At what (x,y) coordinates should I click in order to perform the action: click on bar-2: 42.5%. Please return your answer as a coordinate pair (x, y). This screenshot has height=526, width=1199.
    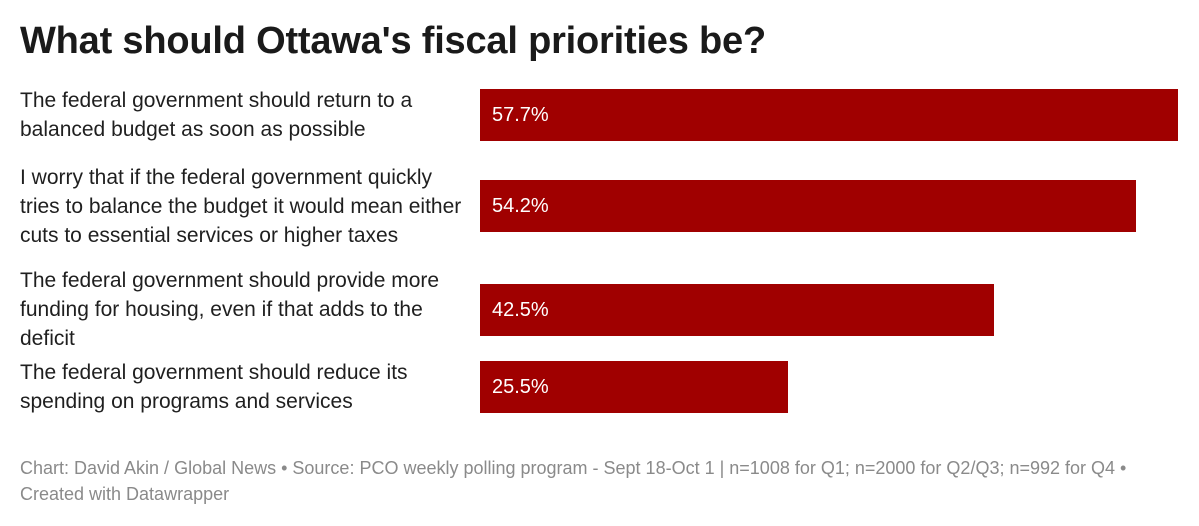
    Looking at the image, I should click on (737, 310).